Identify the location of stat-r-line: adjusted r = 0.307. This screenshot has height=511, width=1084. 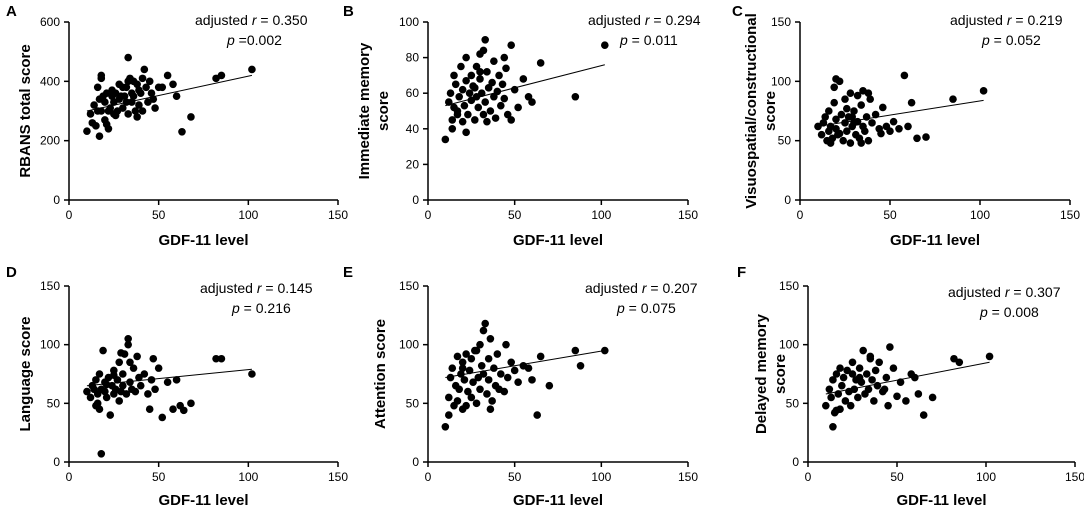
(1004, 292).